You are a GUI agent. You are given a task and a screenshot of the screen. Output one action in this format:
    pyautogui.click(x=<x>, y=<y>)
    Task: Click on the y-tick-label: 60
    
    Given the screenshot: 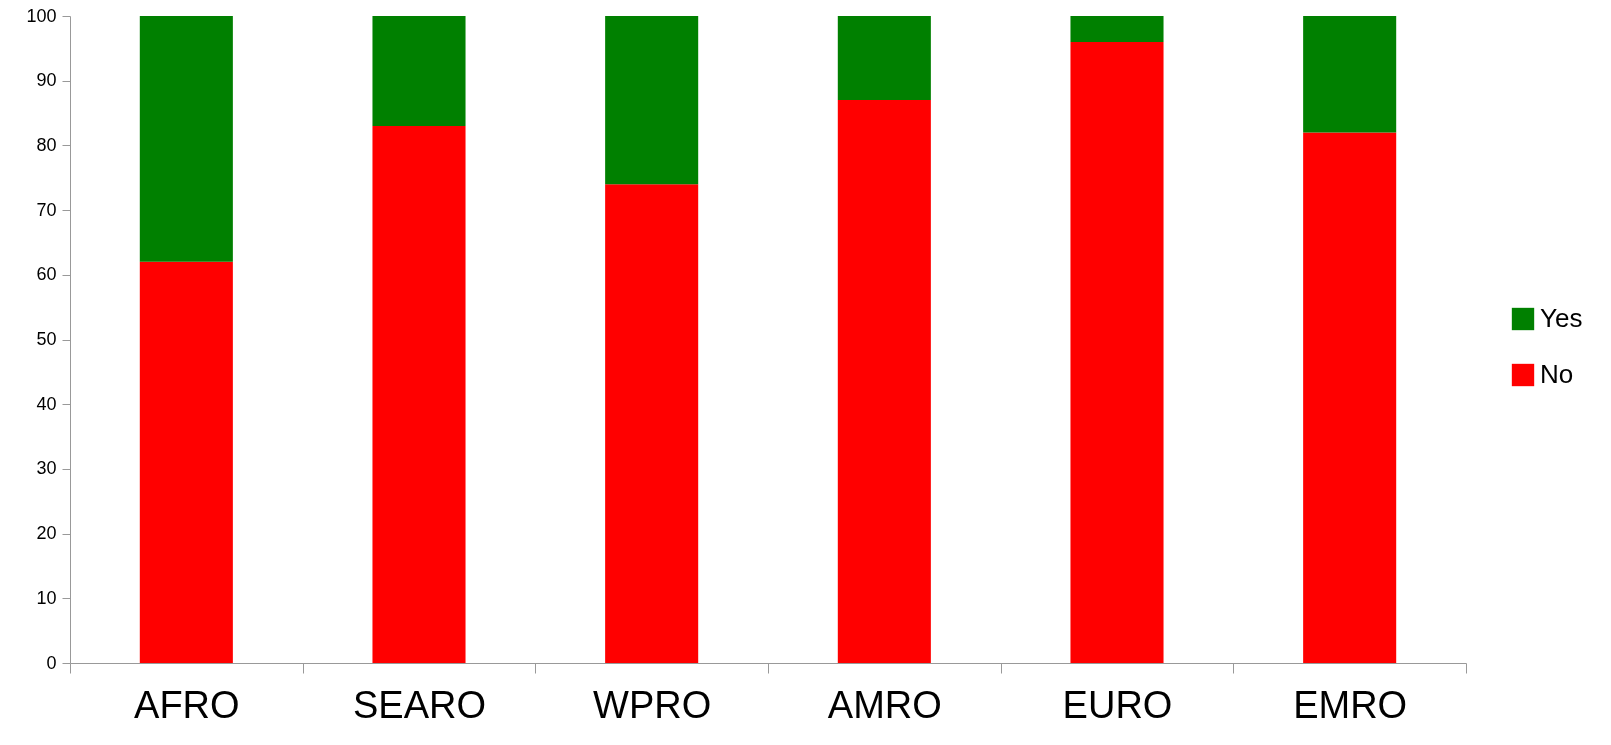 What is the action you would take?
    pyautogui.click(x=46, y=274)
    